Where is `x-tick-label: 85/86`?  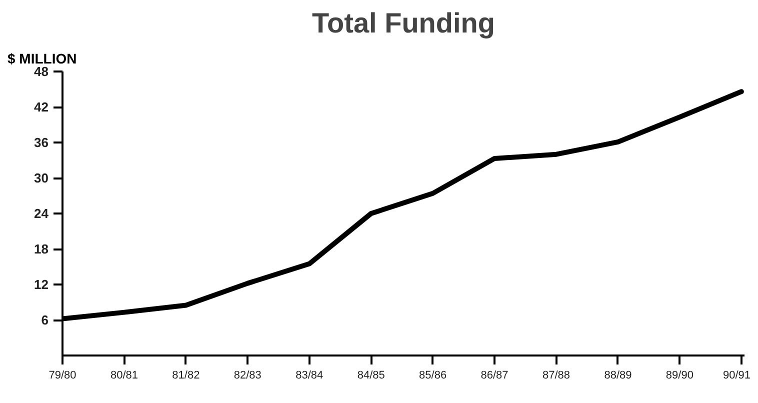
x-tick-label: 85/86 is located at coordinates (433, 376).